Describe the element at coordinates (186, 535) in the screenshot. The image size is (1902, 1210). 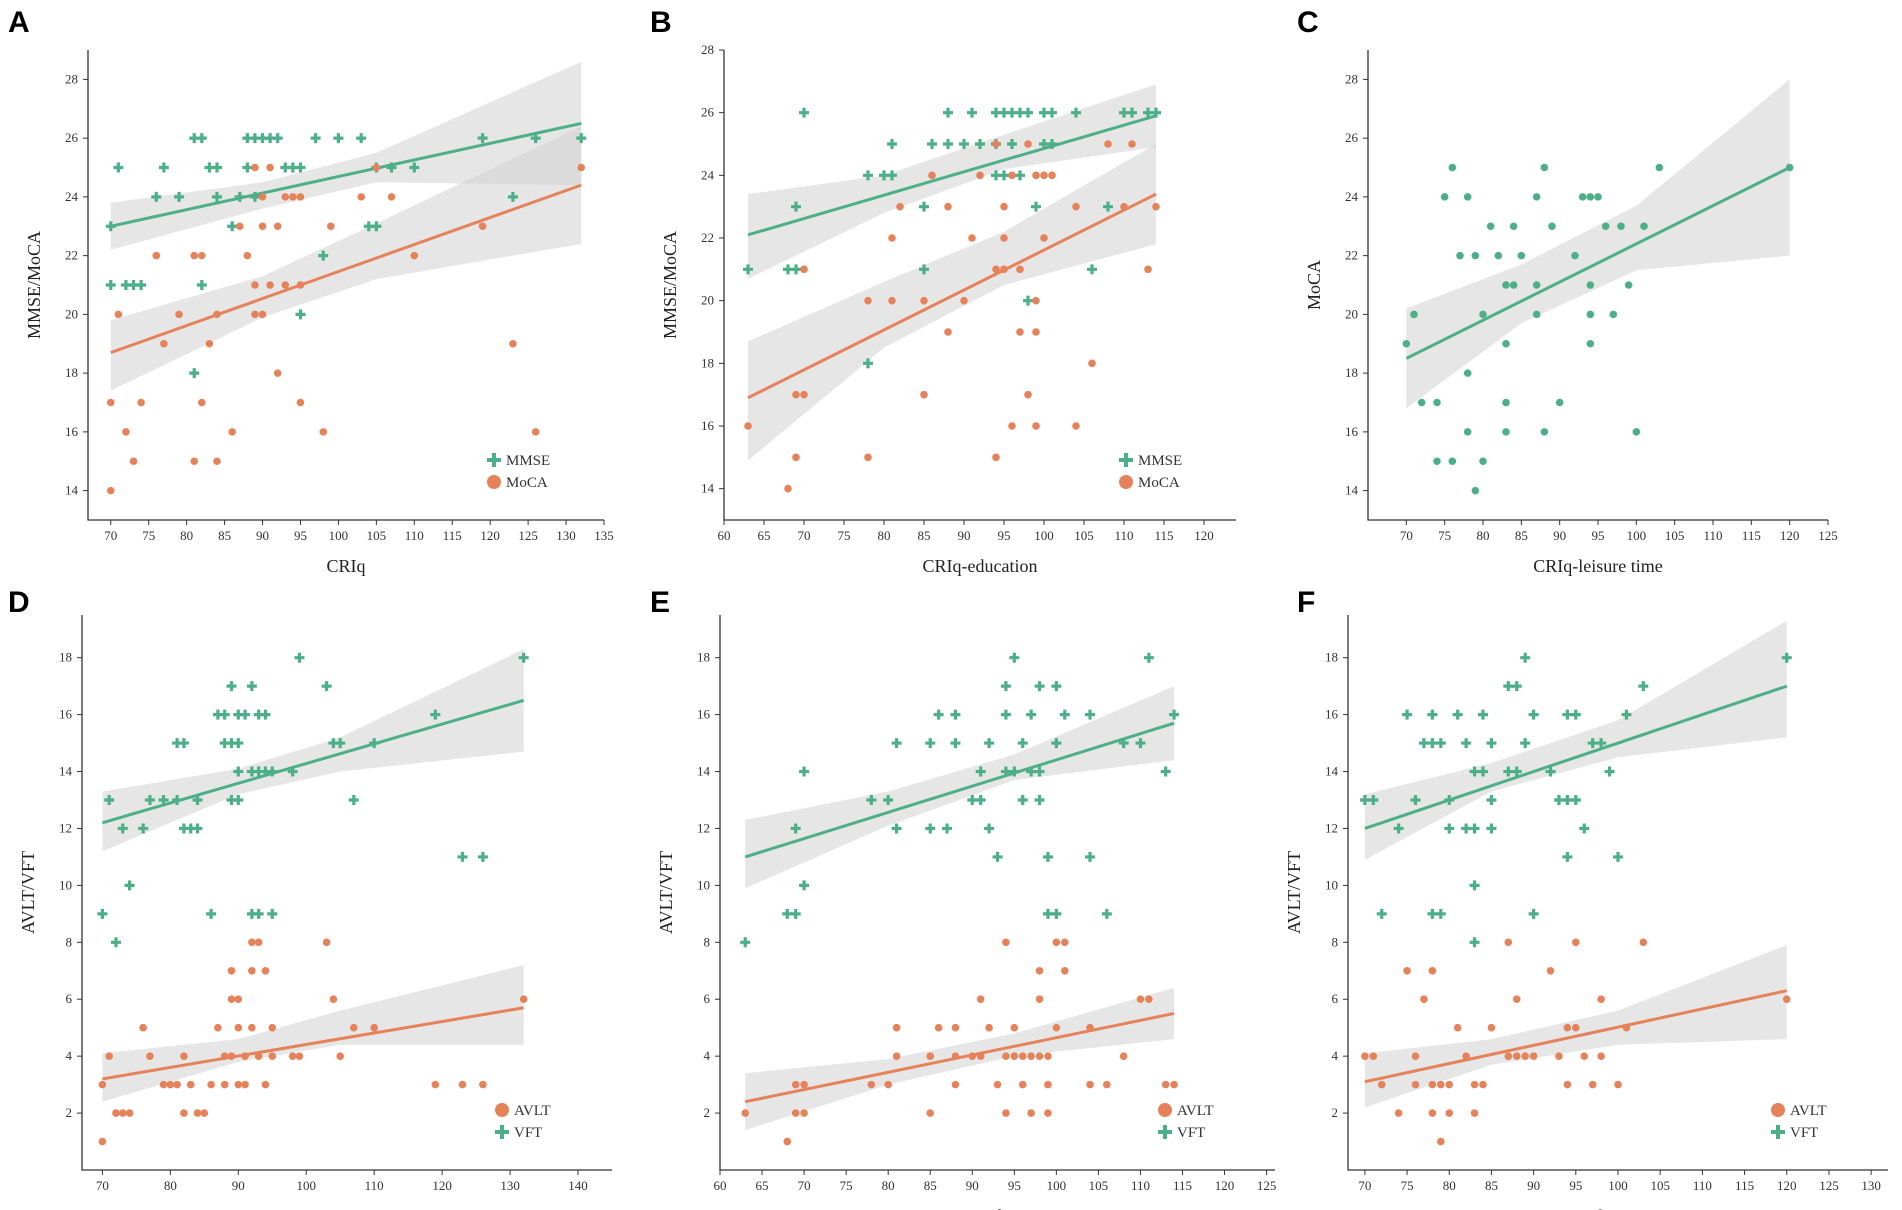
I see `x-tick-label: 80` at that location.